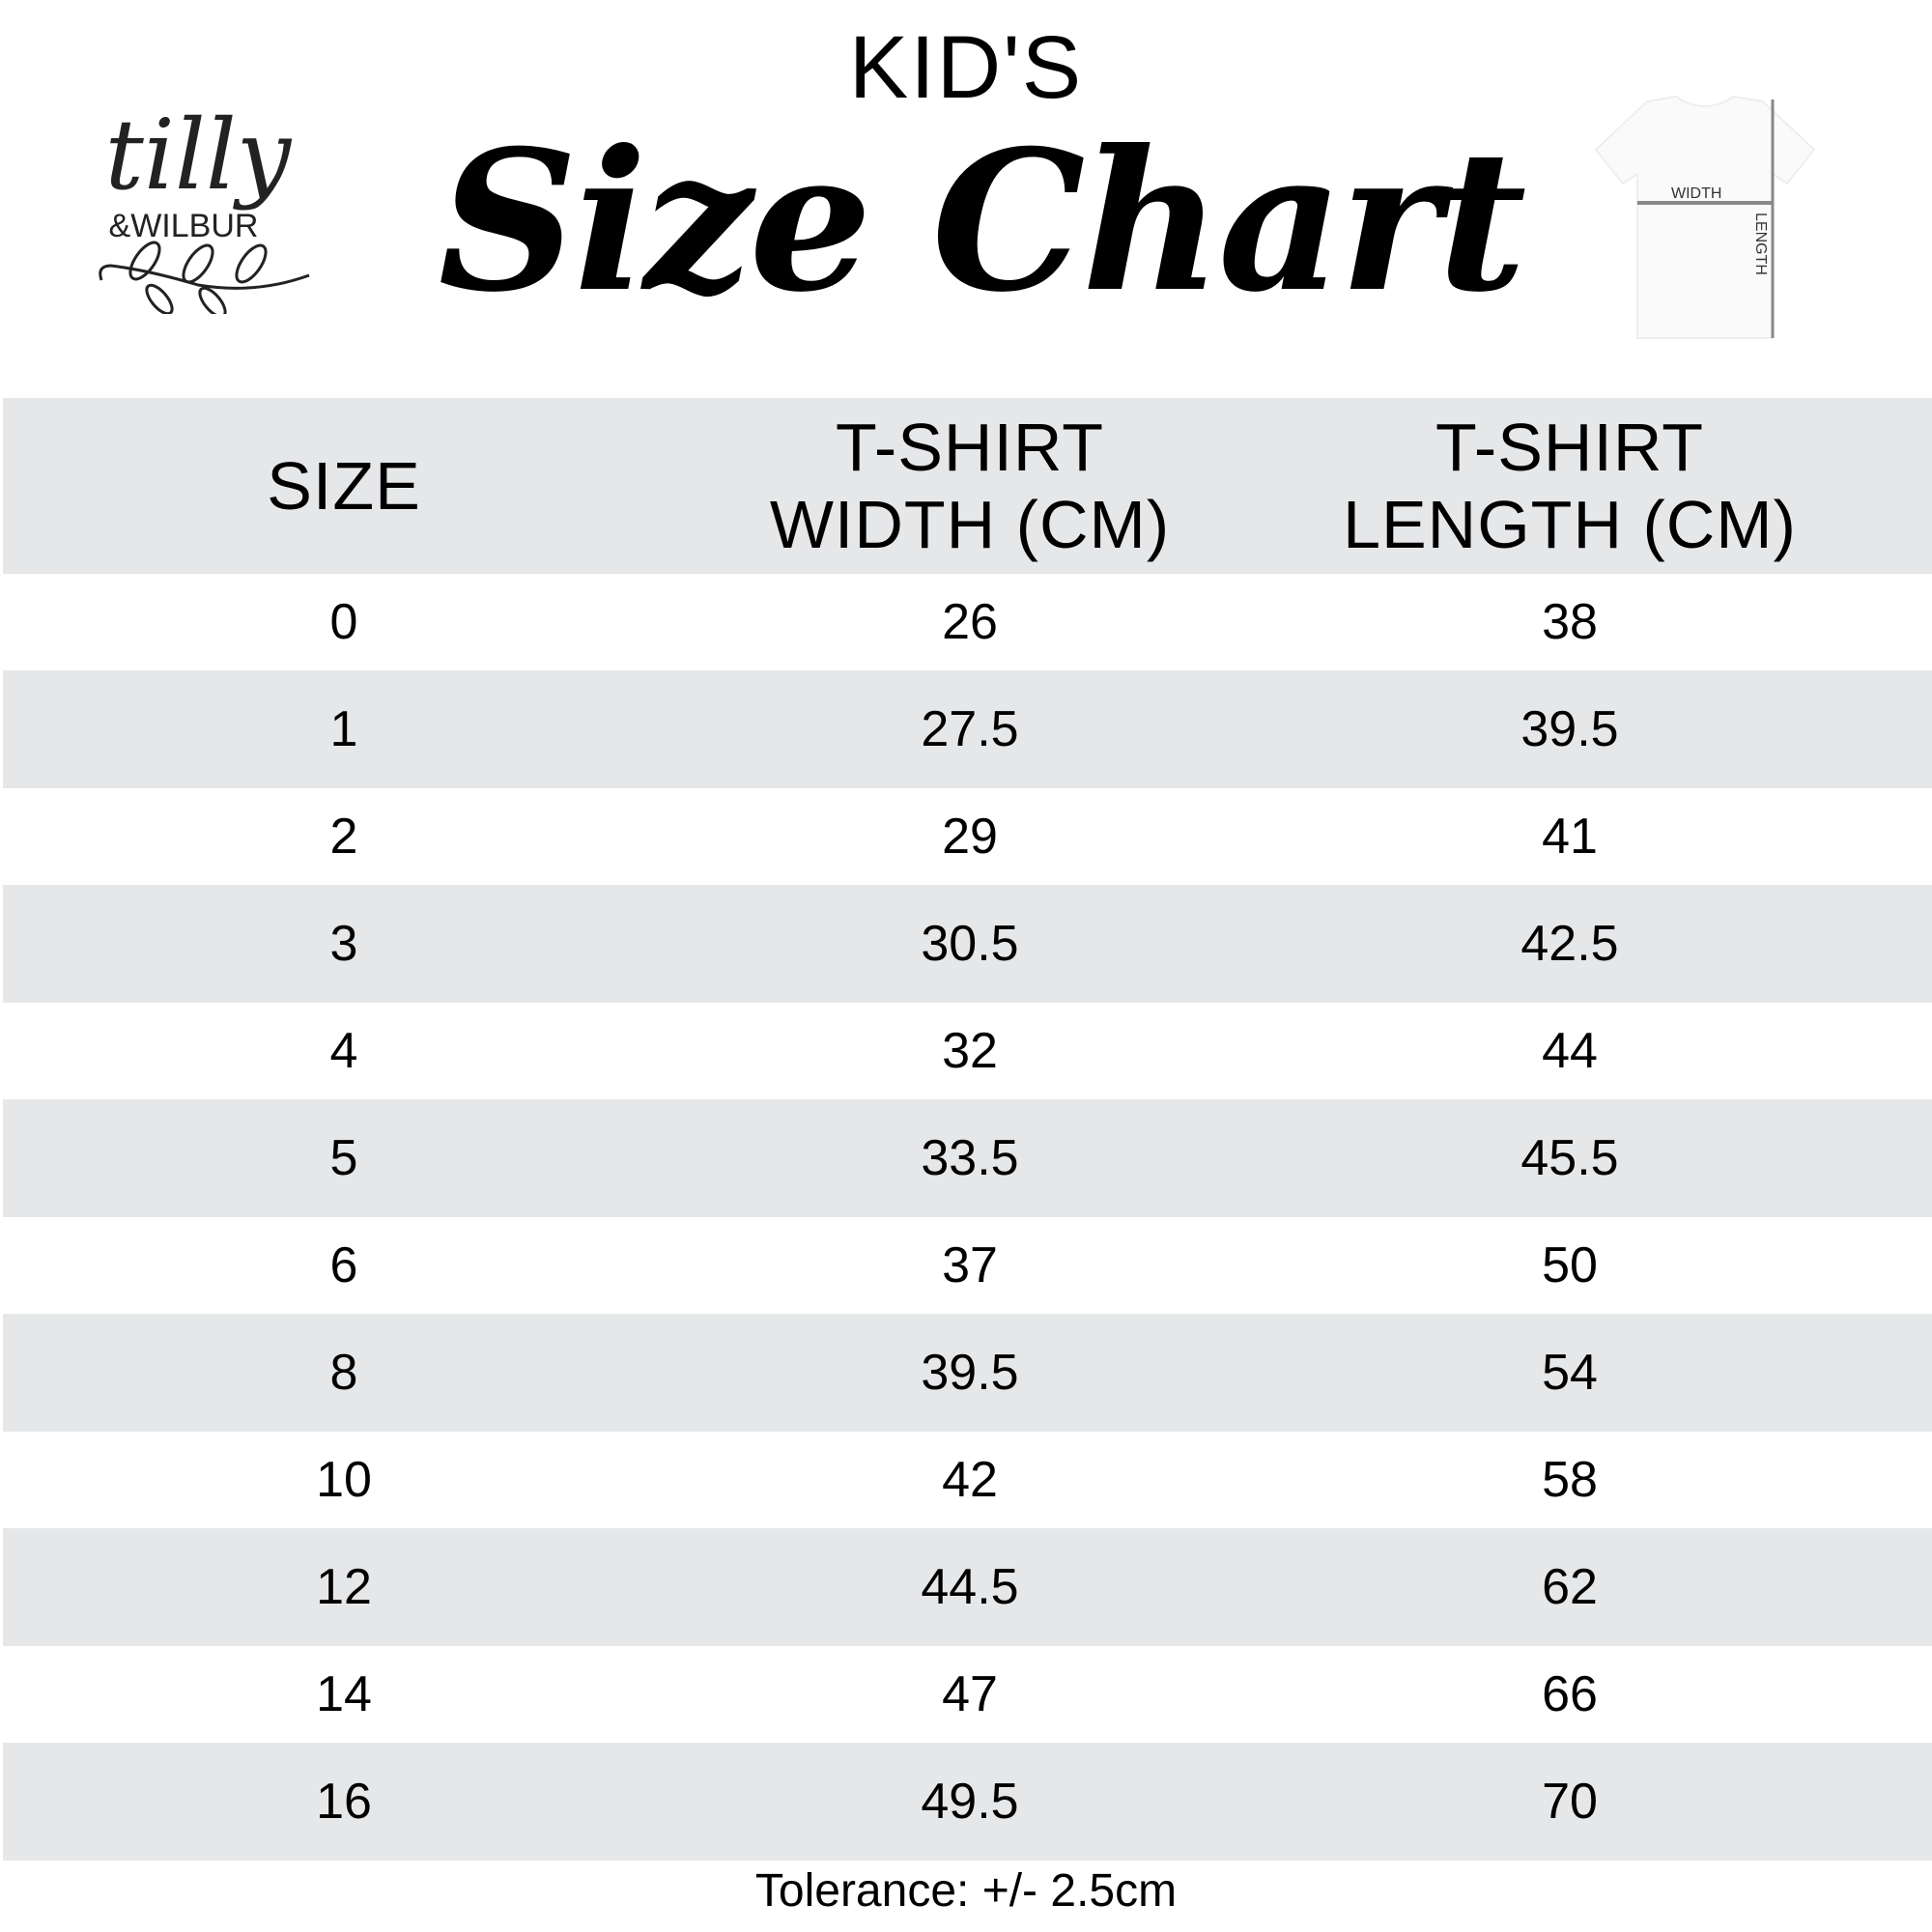 This screenshot has height=1932, width=1932. What do you see at coordinates (343, 729) in the screenshot?
I see `size-cell: 1` at bounding box center [343, 729].